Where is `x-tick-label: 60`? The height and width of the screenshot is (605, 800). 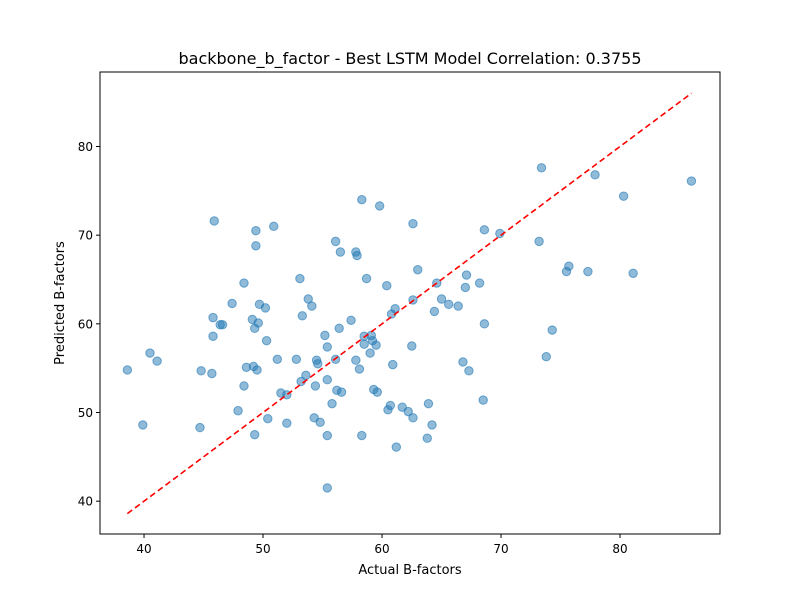 x-tick-label: 60 is located at coordinates (381, 549).